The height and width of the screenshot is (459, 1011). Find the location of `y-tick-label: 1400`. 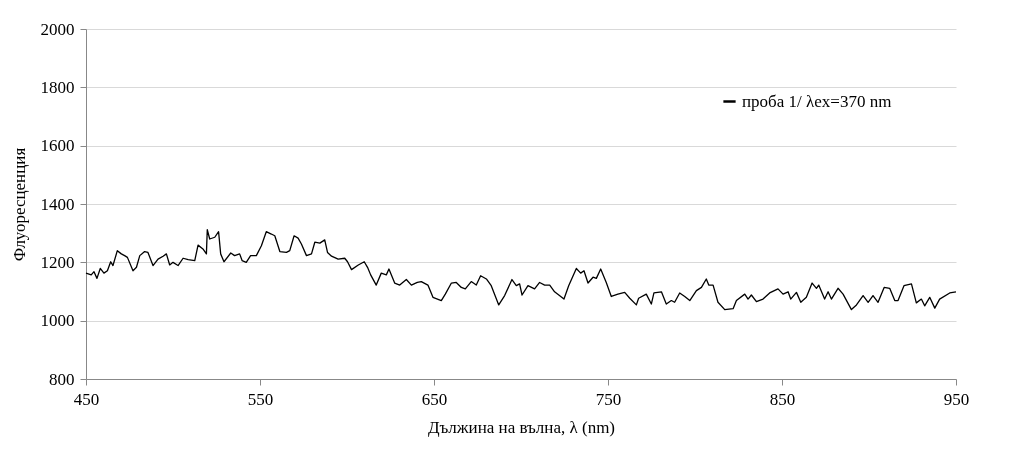

y-tick-label: 1400 is located at coordinates (57, 204).